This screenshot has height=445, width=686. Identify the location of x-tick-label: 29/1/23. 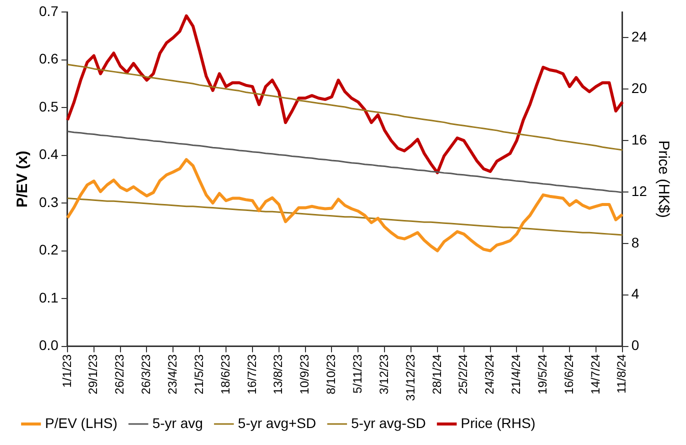
(93, 374).